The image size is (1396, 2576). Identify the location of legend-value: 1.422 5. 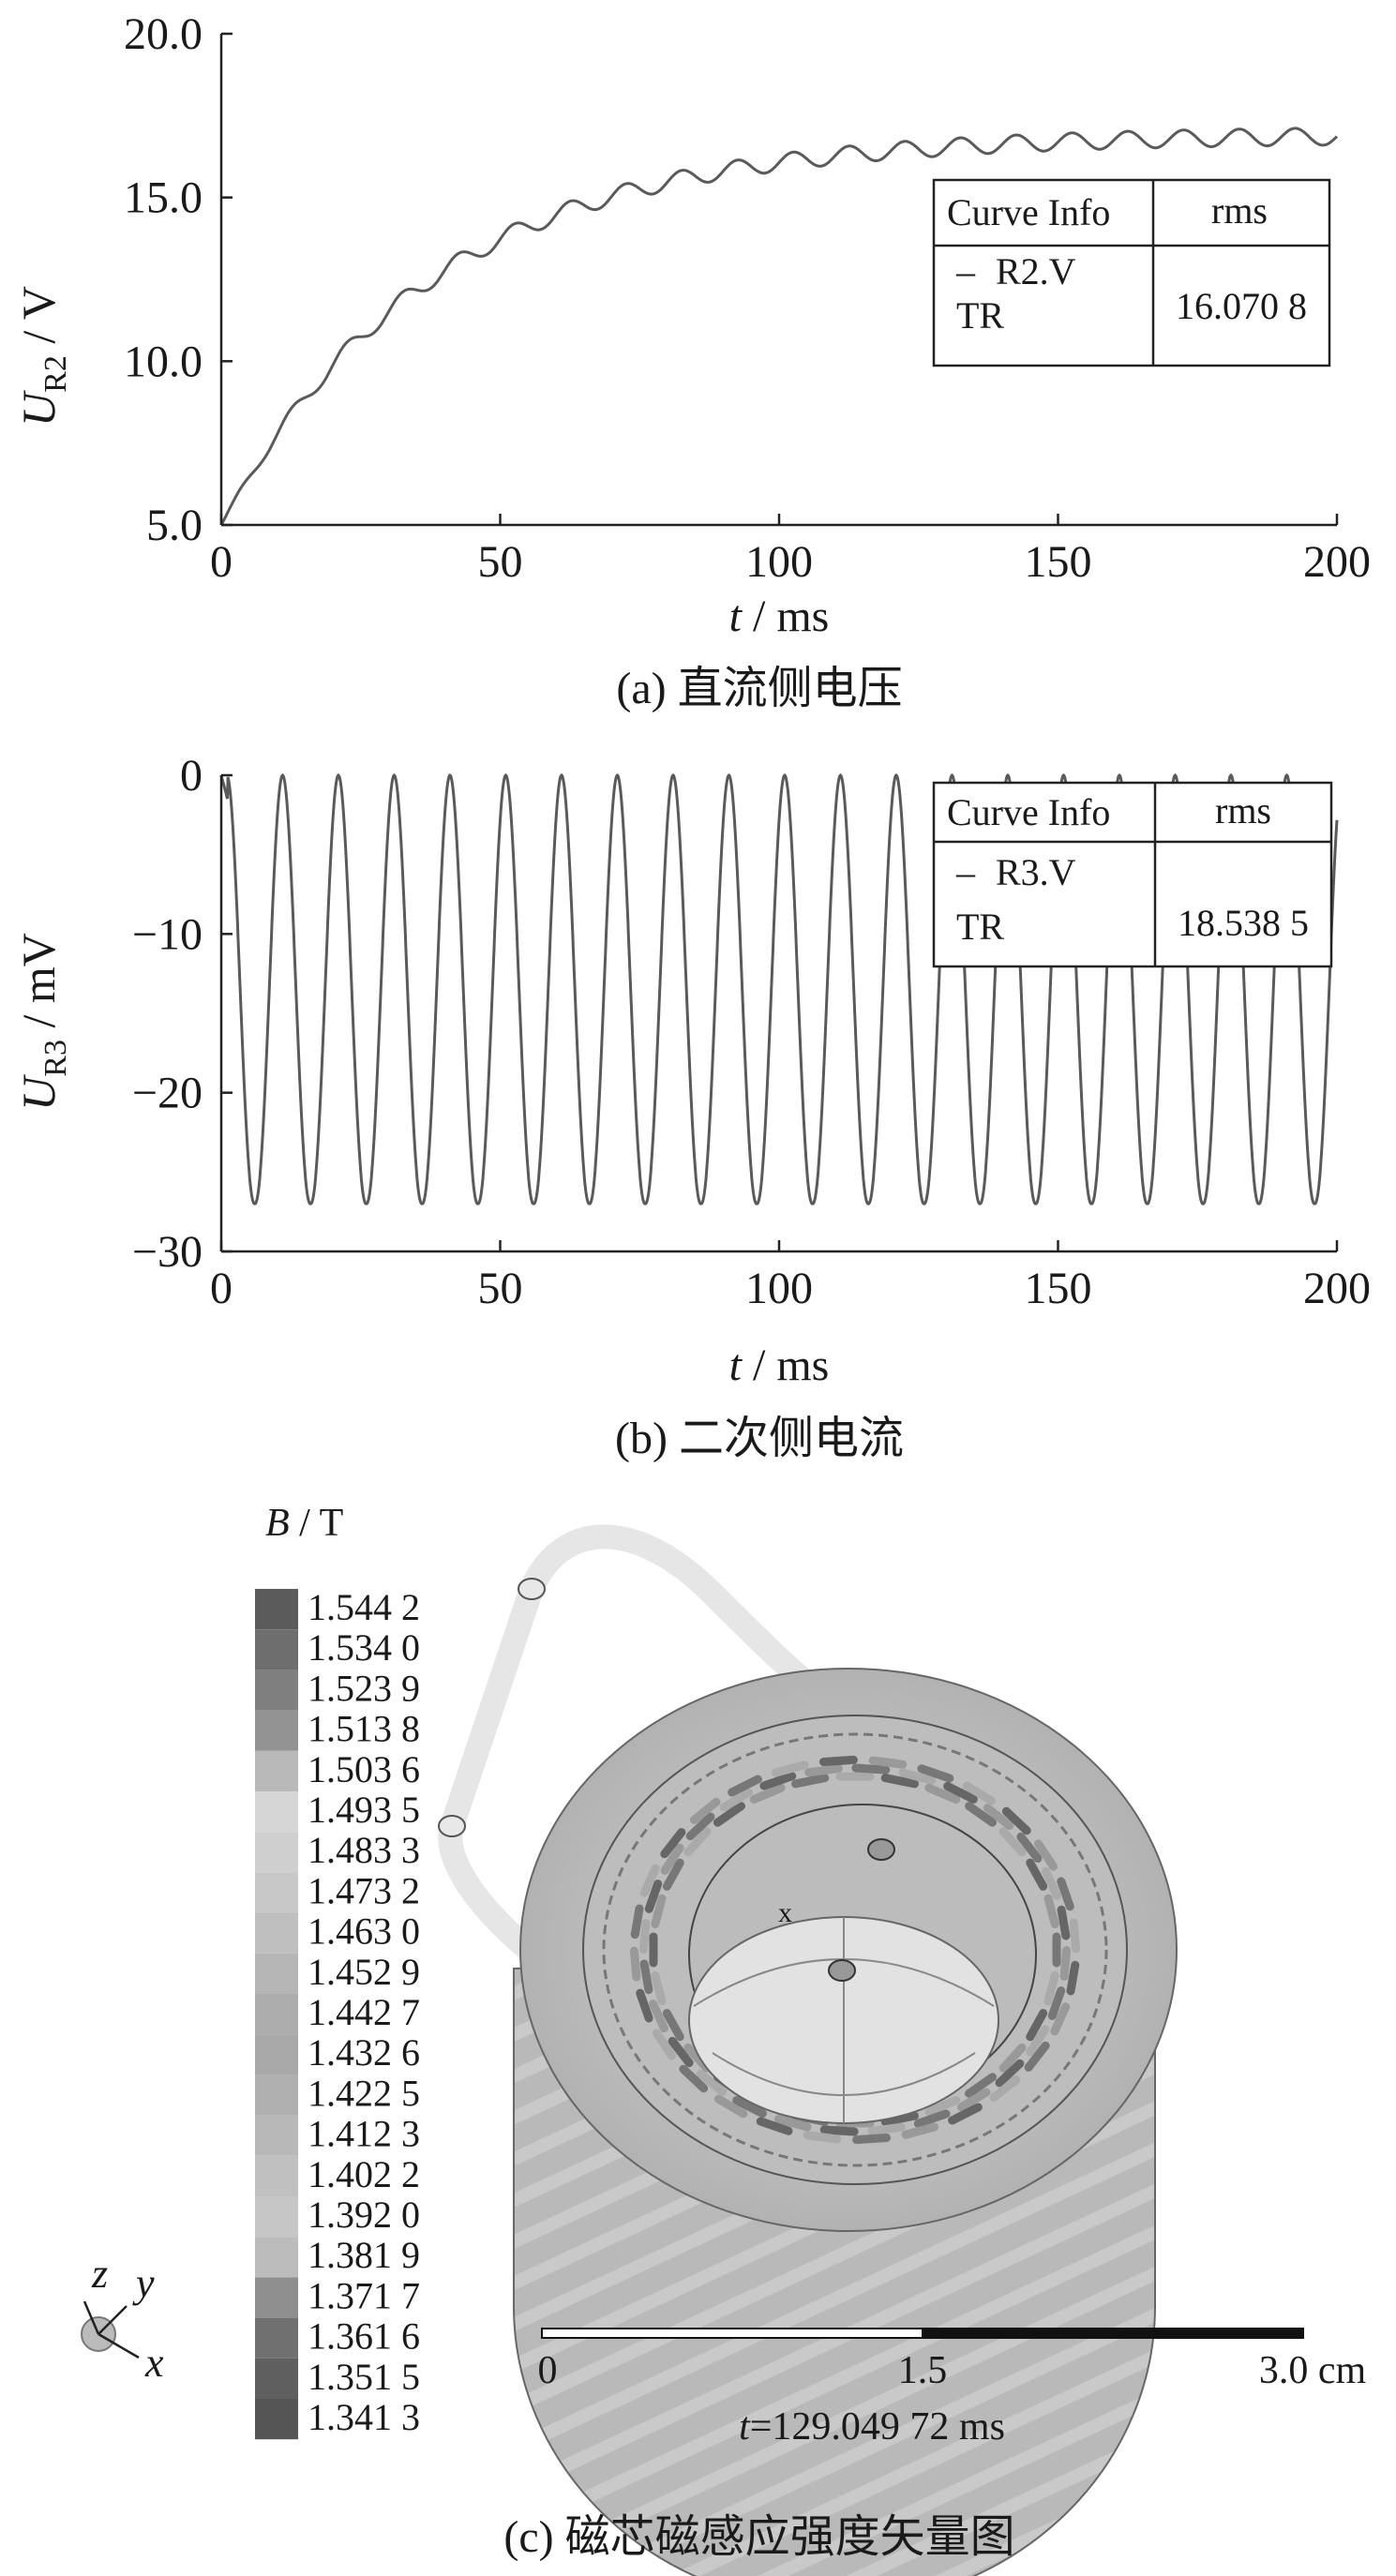
(364, 2093).